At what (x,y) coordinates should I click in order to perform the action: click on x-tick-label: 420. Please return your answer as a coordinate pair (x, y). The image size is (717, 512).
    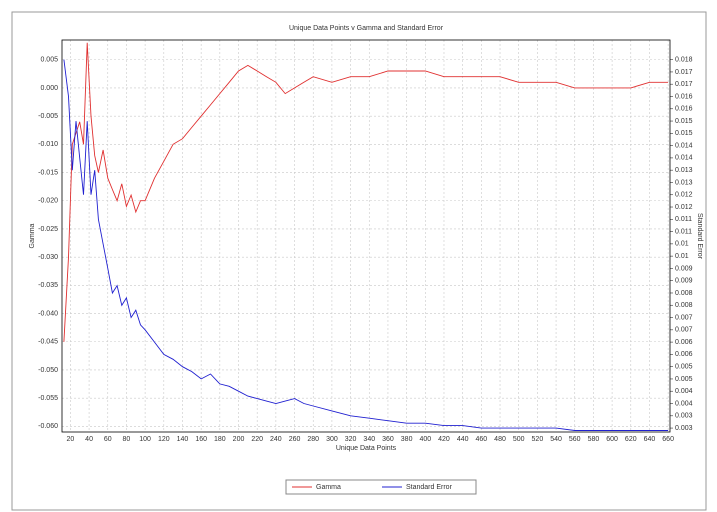
    Looking at the image, I should click on (444, 439).